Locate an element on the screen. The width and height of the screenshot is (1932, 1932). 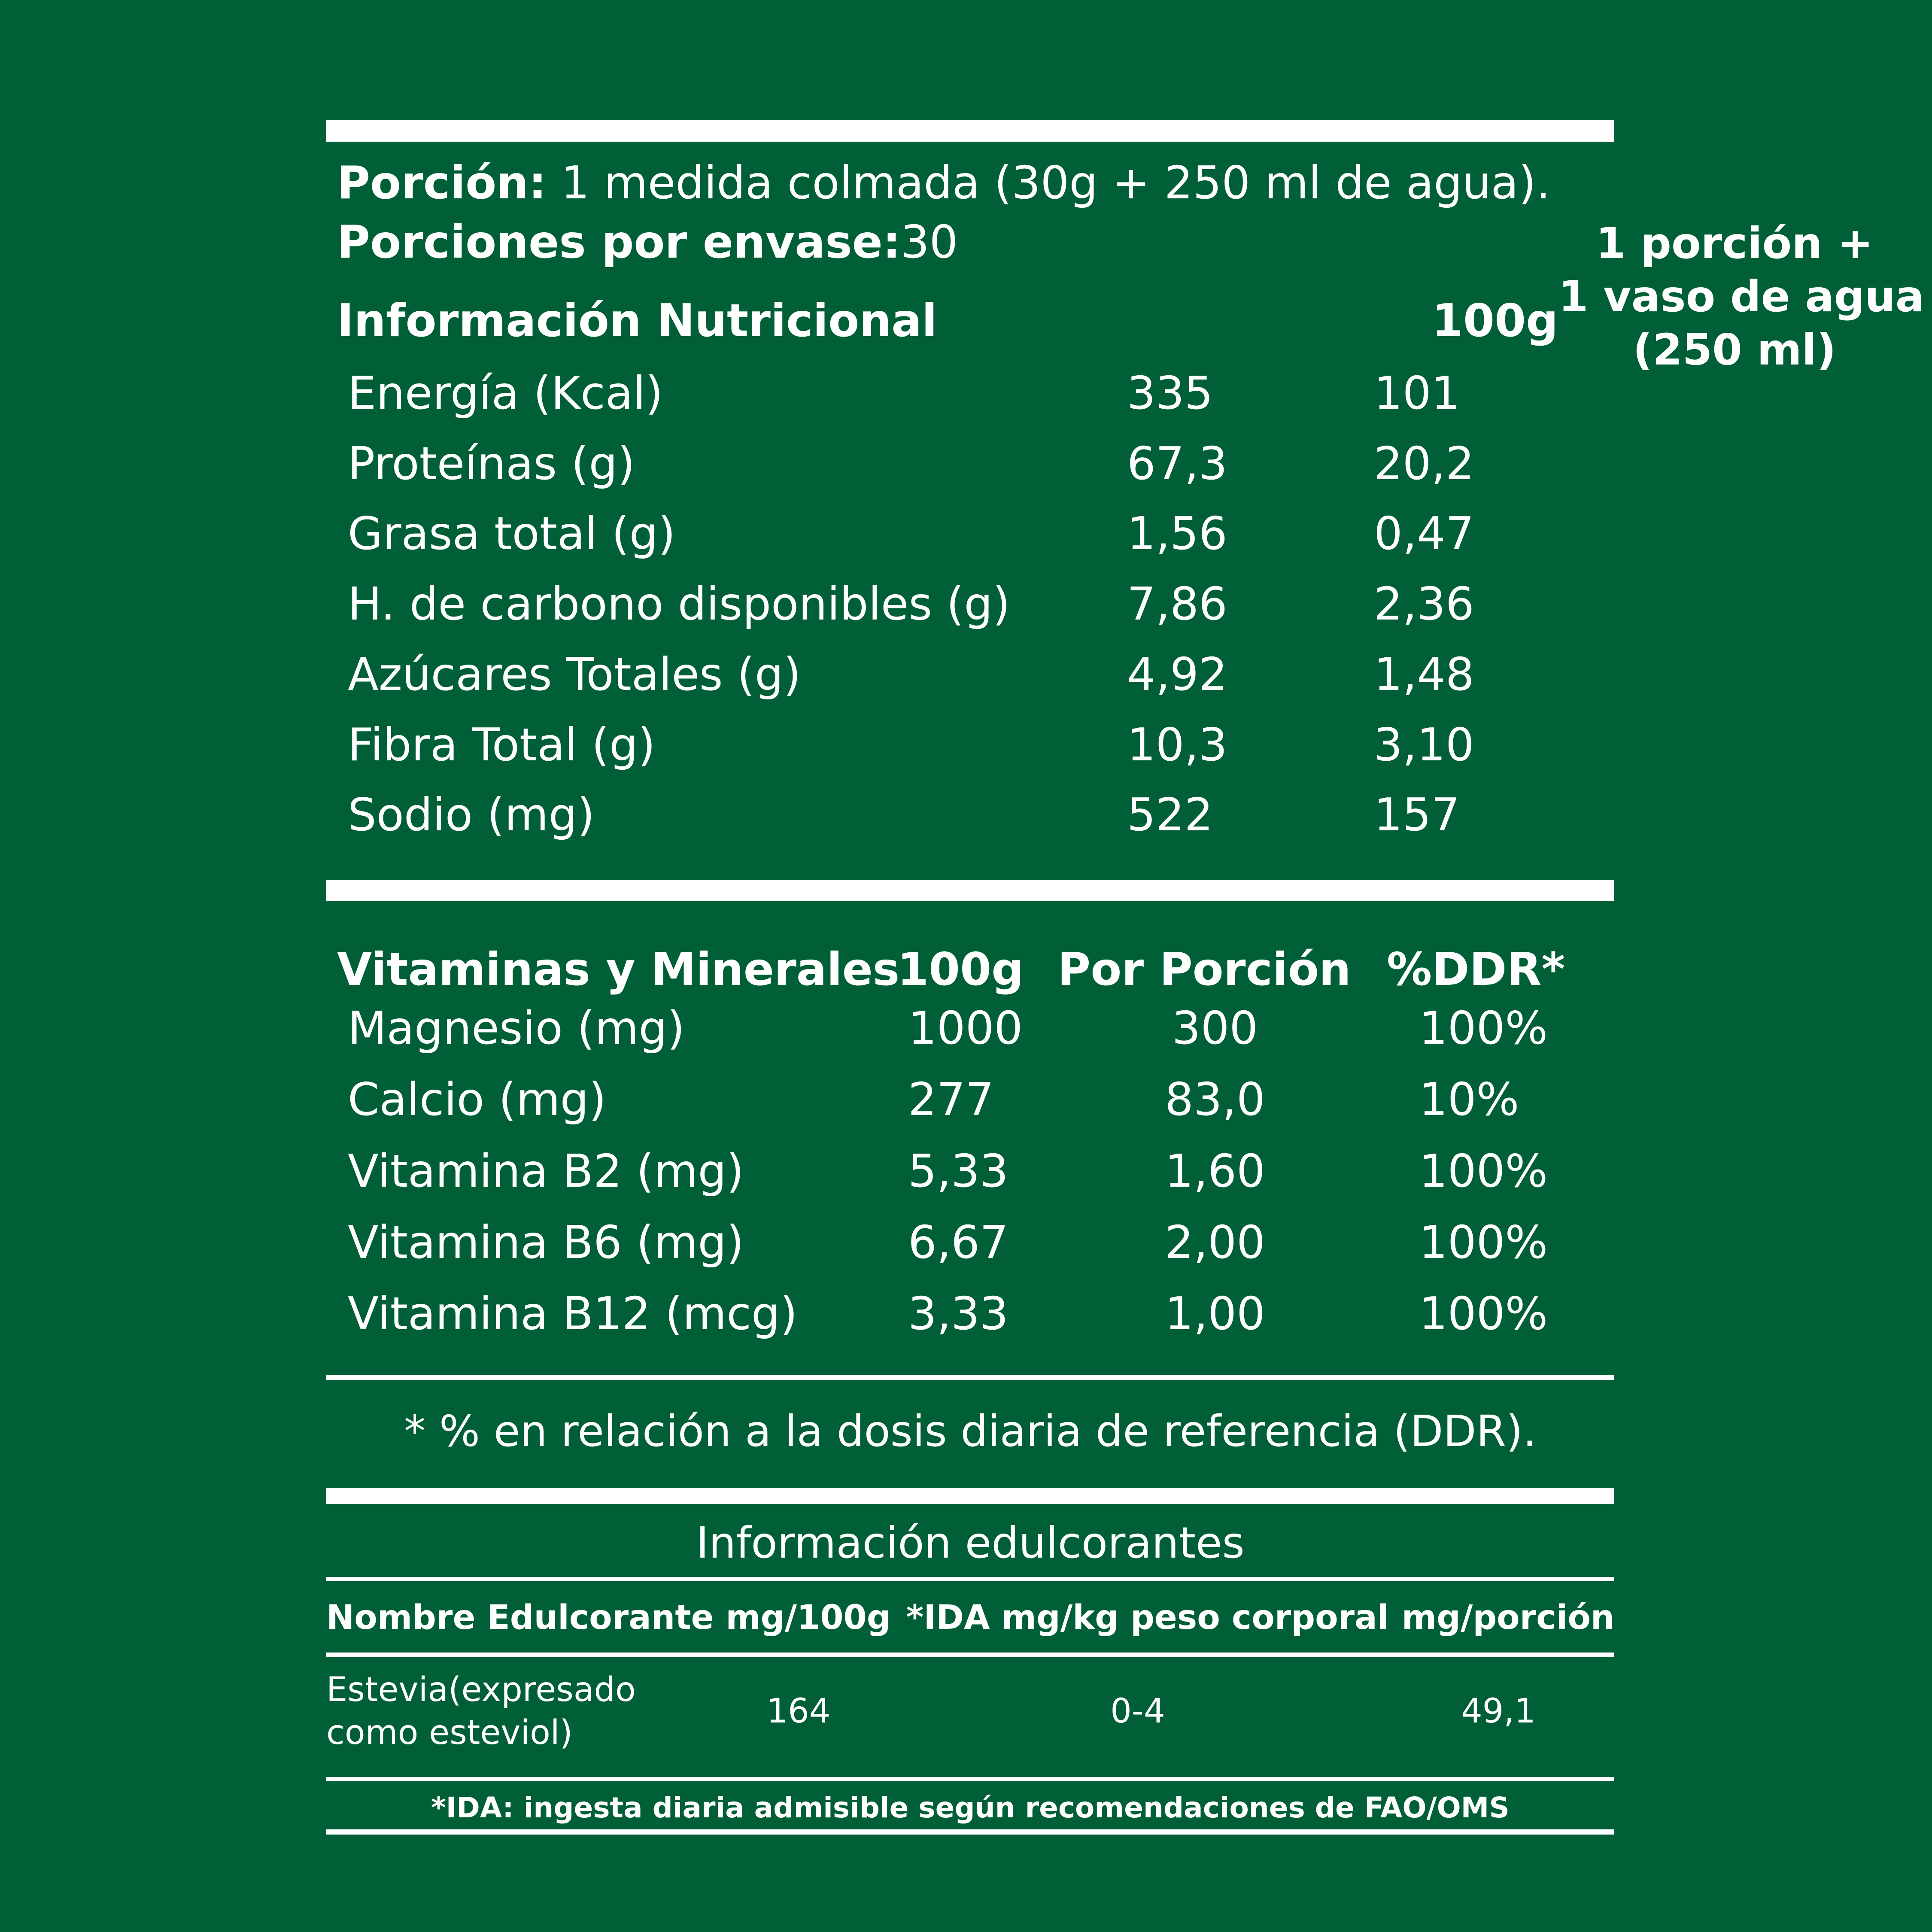
nutrient-value-portion: 157 is located at coordinates (1417, 815).